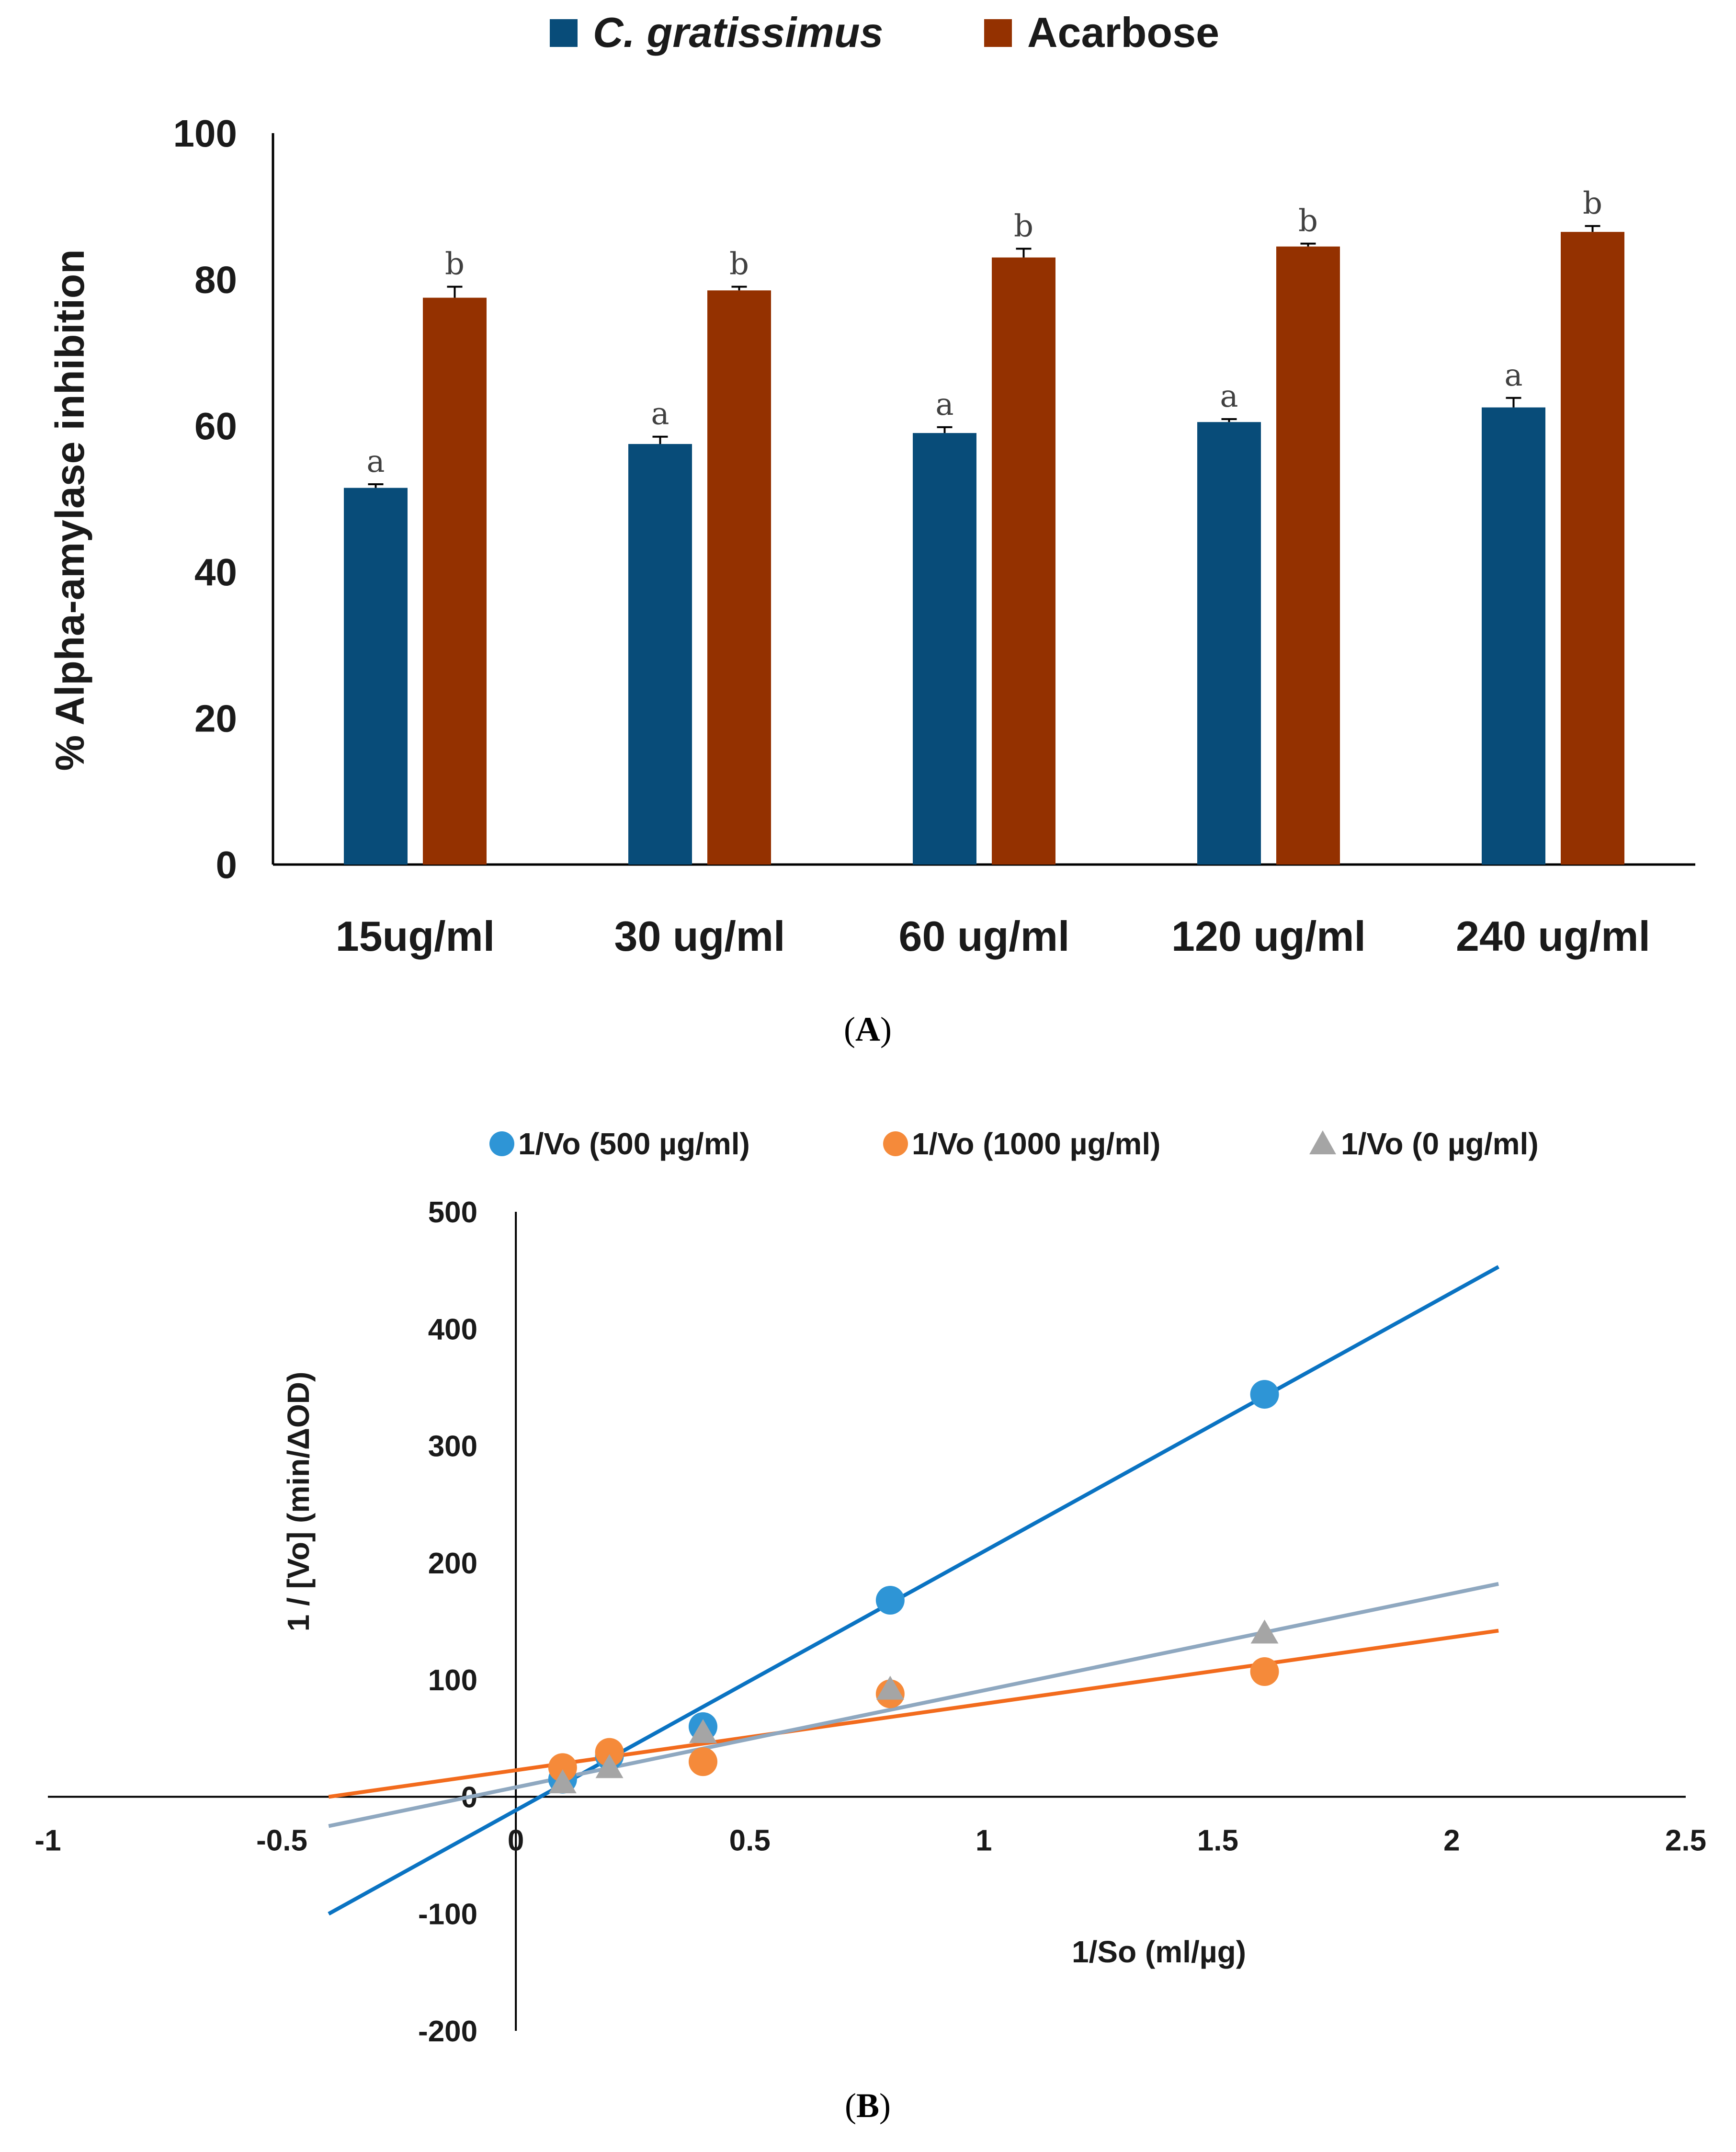 The width and height of the screenshot is (1736, 2152). I want to click on x-tick-label-a: 30 ug/ml, so click(700, 936).